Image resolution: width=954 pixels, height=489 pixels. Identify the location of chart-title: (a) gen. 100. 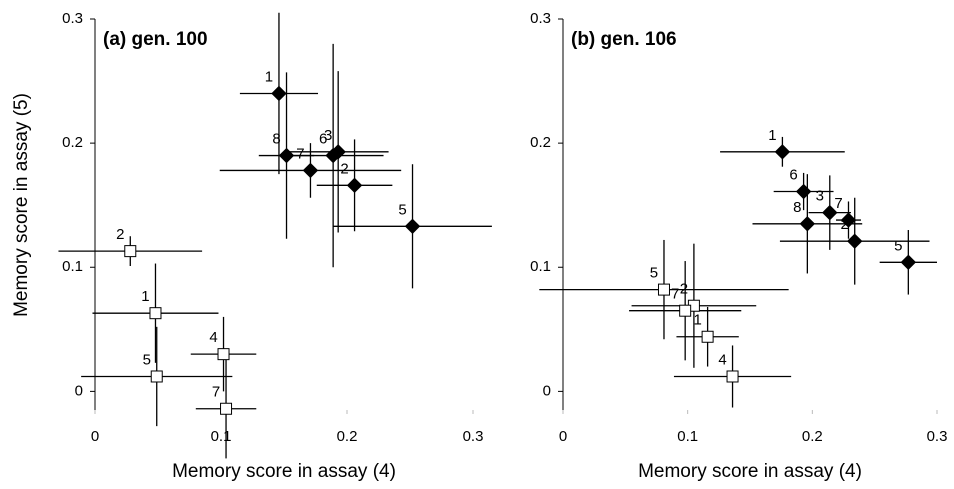
(155, 39).